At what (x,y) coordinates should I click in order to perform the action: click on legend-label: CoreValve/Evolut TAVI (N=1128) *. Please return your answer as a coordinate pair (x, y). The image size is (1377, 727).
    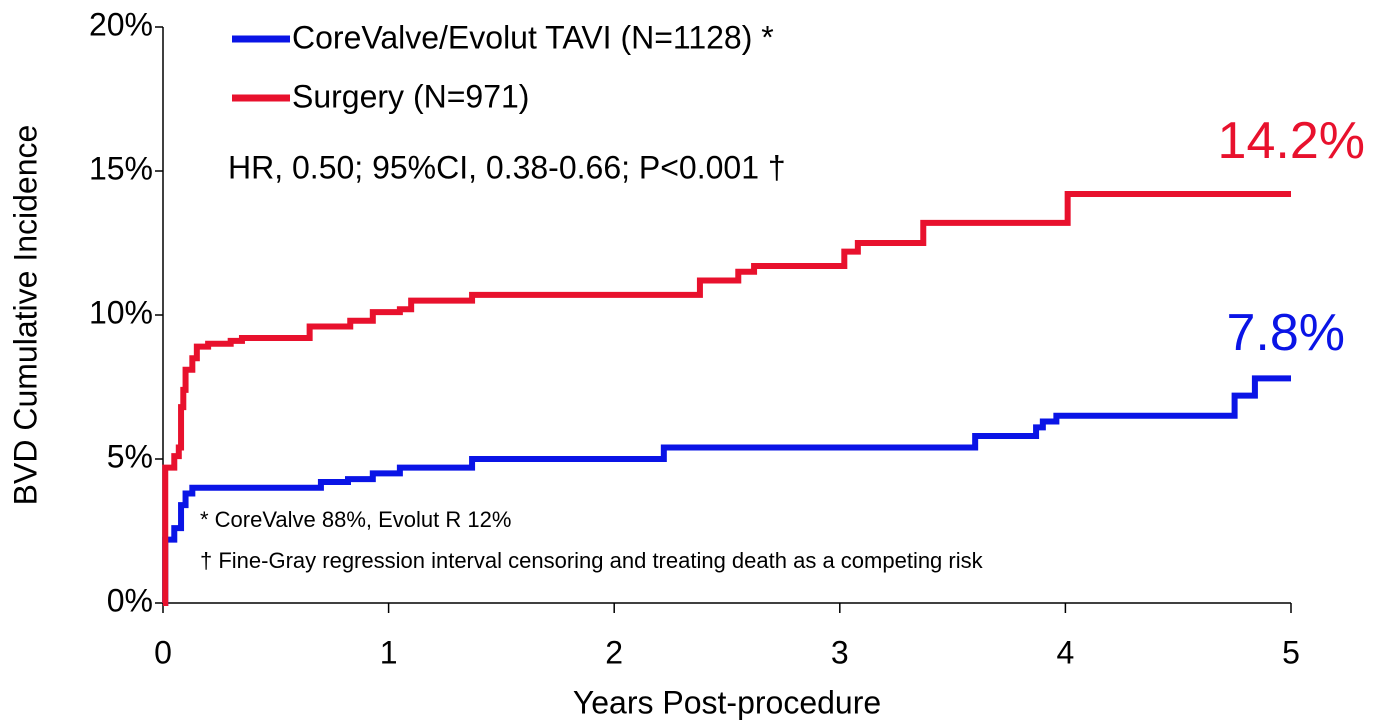
    Looking at the image, I should click on (533, 37).